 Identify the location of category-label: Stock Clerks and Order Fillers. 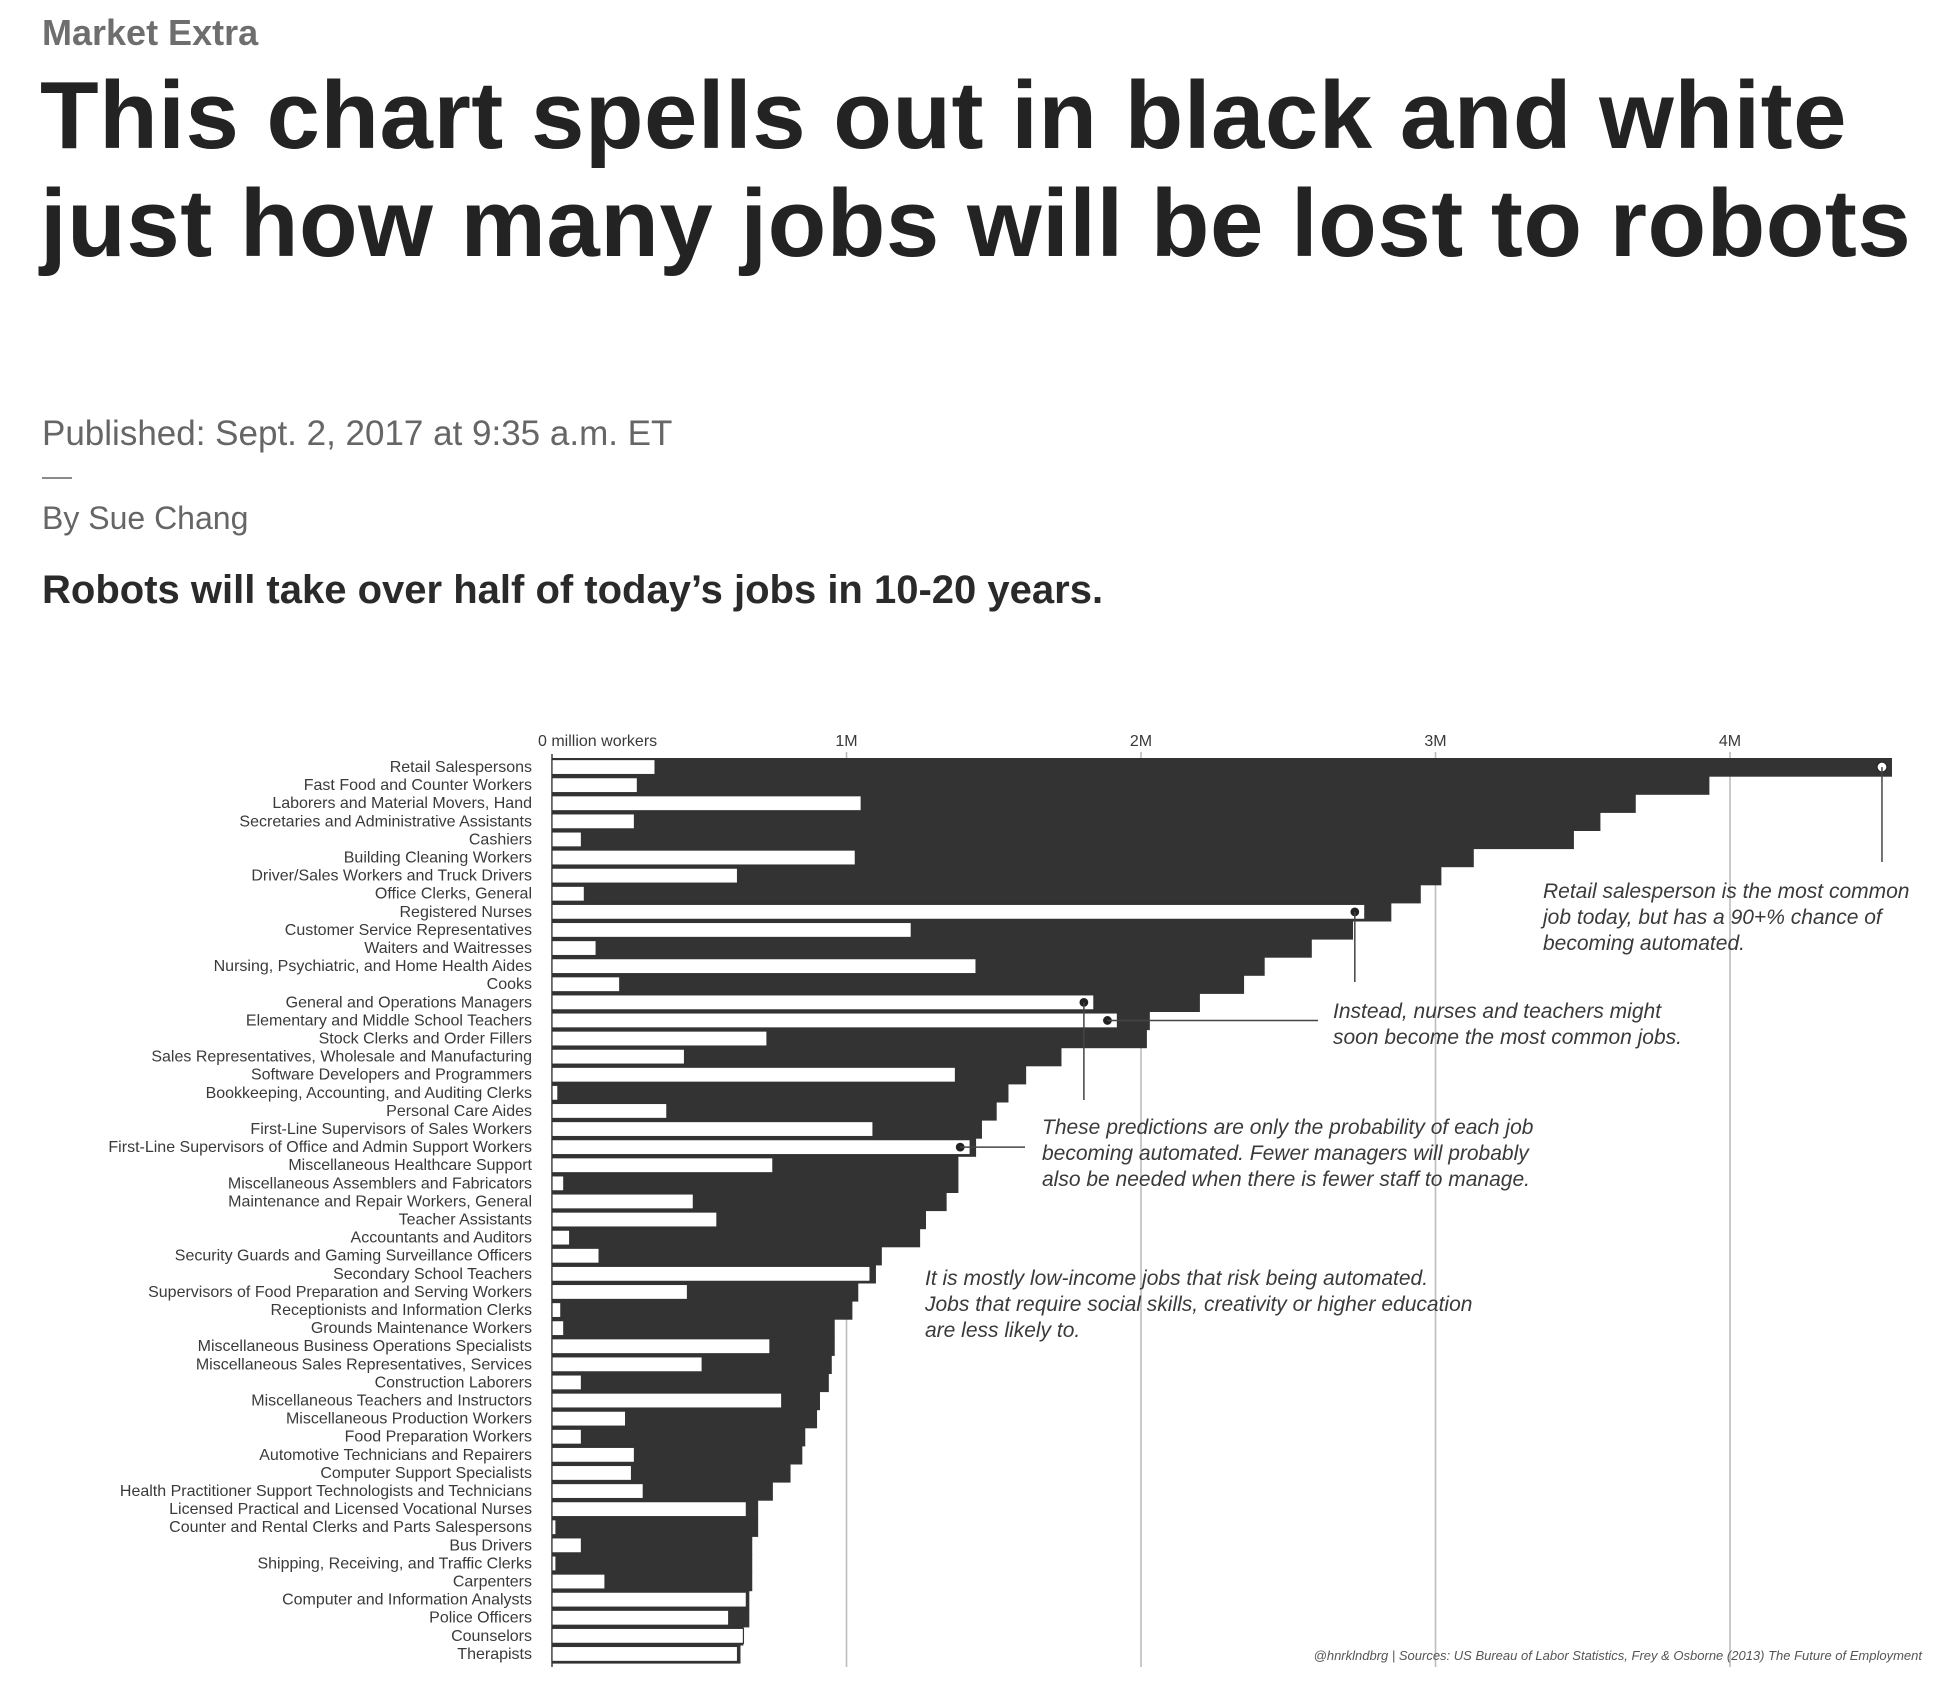
(425, 1039).